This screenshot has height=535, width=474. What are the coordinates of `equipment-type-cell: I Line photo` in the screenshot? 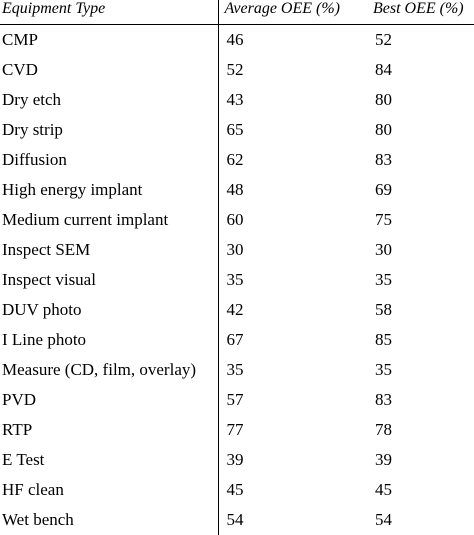 It's located at (109, 340).